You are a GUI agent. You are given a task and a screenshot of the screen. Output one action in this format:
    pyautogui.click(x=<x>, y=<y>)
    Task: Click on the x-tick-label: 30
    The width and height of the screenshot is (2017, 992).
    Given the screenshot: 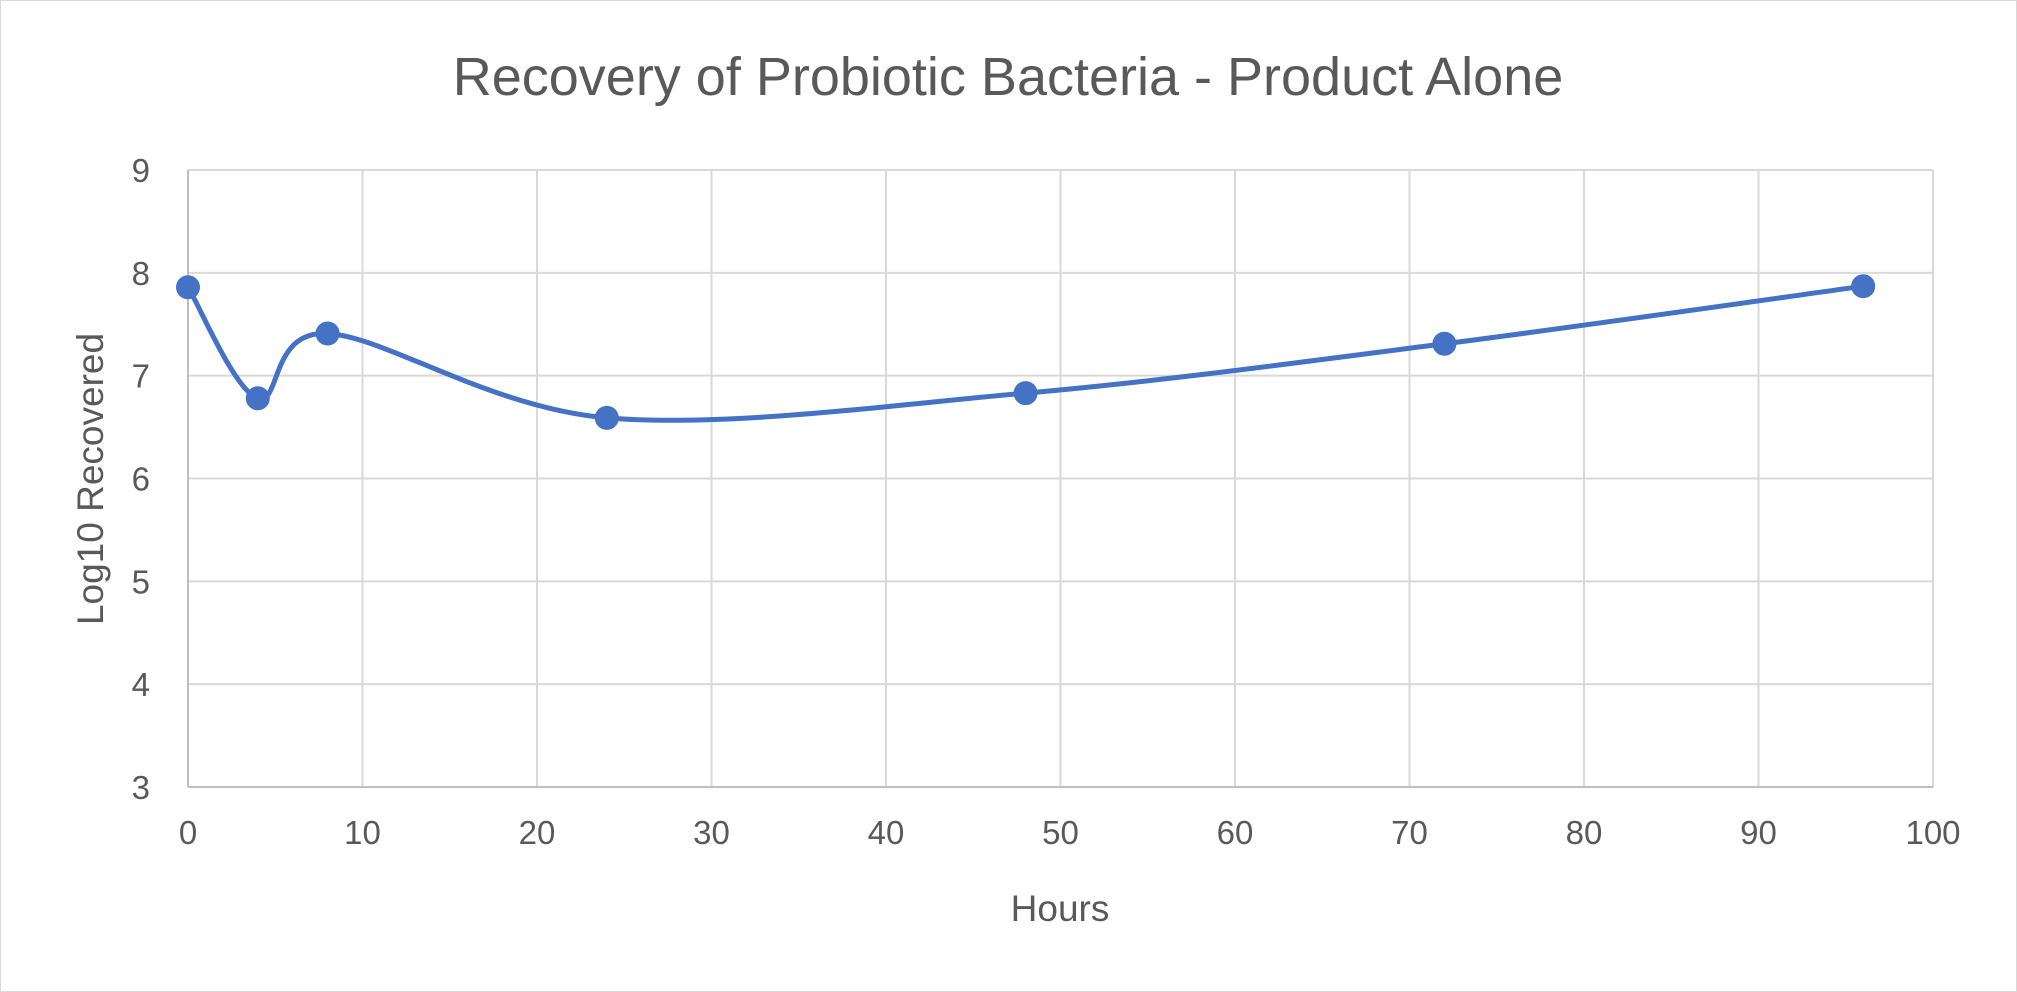 What is the action you would take?
    pyautogui.click(x=711, y=832)
    